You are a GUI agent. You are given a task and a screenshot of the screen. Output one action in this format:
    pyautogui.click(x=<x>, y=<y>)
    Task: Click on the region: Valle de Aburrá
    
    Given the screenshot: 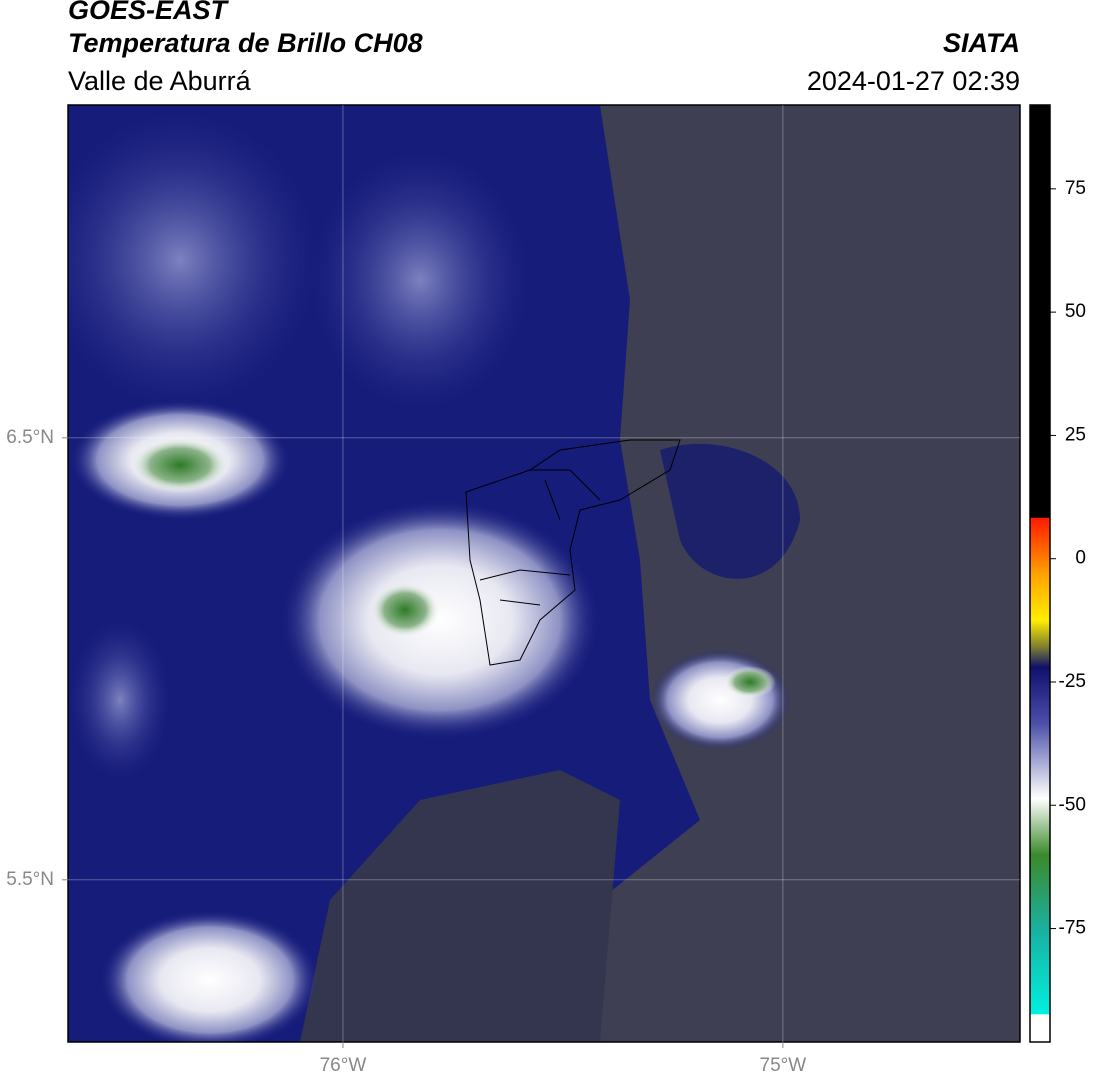 What is the action you would take?
    pyautogui.click(x=160, y=81)
    